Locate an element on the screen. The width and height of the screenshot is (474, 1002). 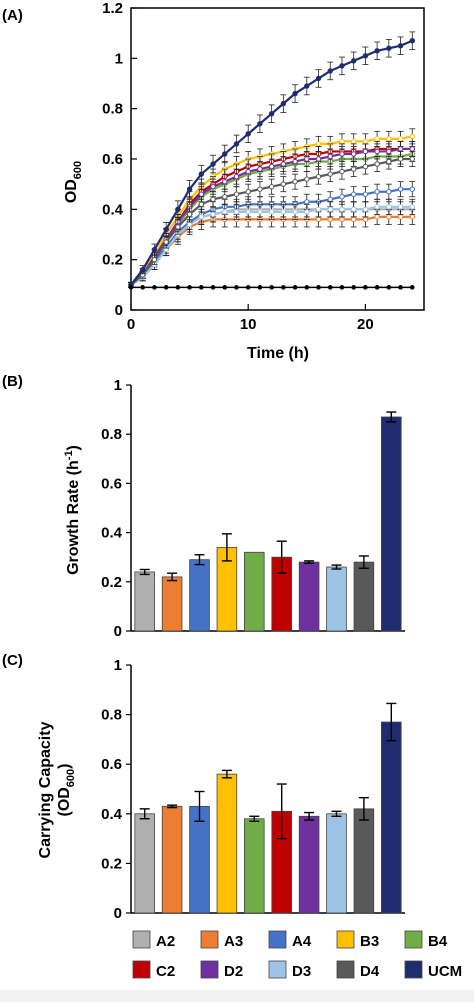
panel-a-y-ticks: 0 0.2 0.4 0.6 0.8 1 1.2 is located at coordinates (119, 159).